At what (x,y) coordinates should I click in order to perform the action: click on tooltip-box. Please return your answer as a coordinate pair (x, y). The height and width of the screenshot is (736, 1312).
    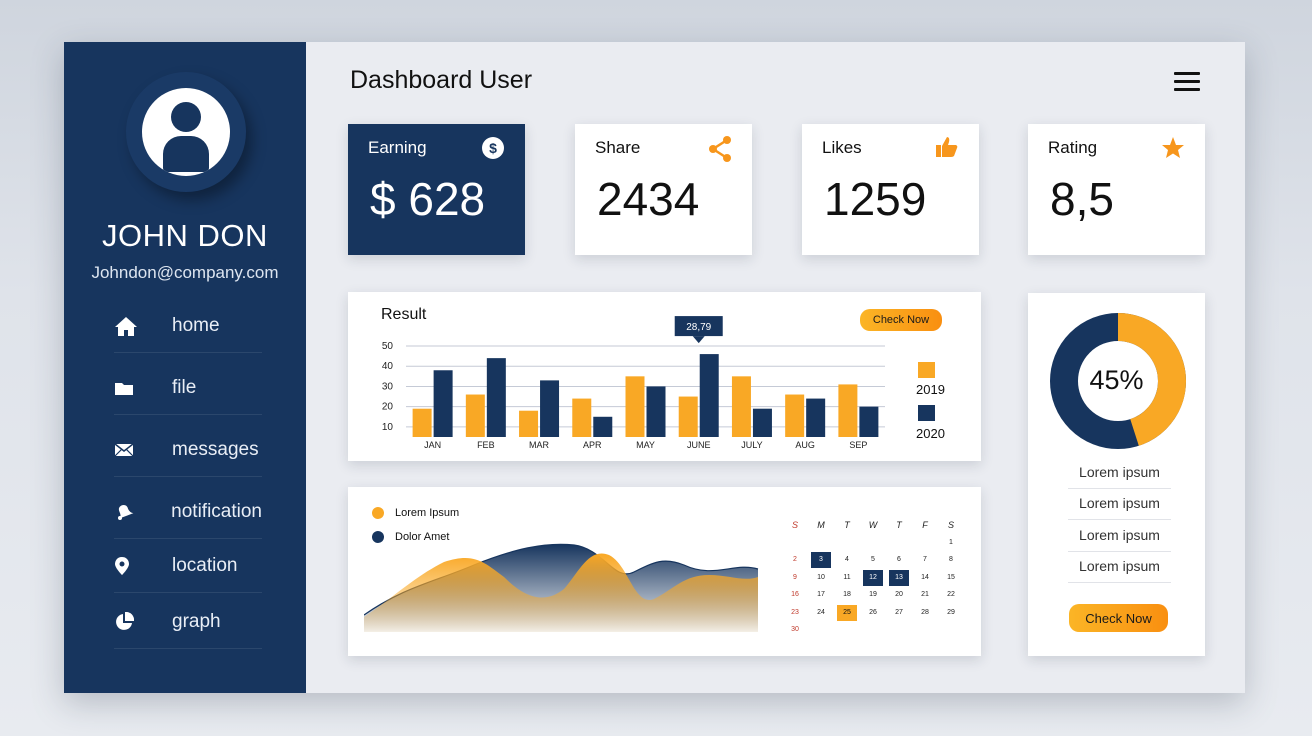
    Looking at the image, I should click on (698, 326).